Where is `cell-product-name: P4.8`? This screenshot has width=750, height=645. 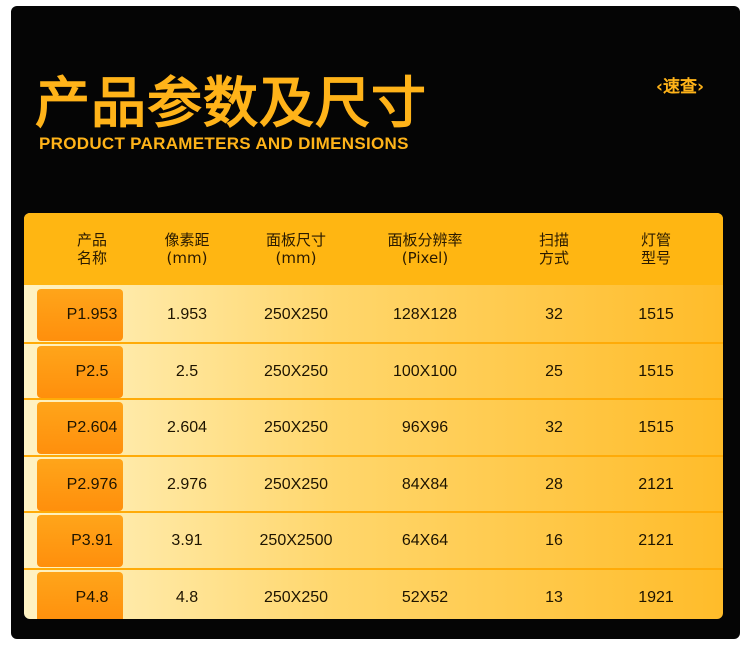
cell-product-name: P4.8 is located at coordinates (92, 597).